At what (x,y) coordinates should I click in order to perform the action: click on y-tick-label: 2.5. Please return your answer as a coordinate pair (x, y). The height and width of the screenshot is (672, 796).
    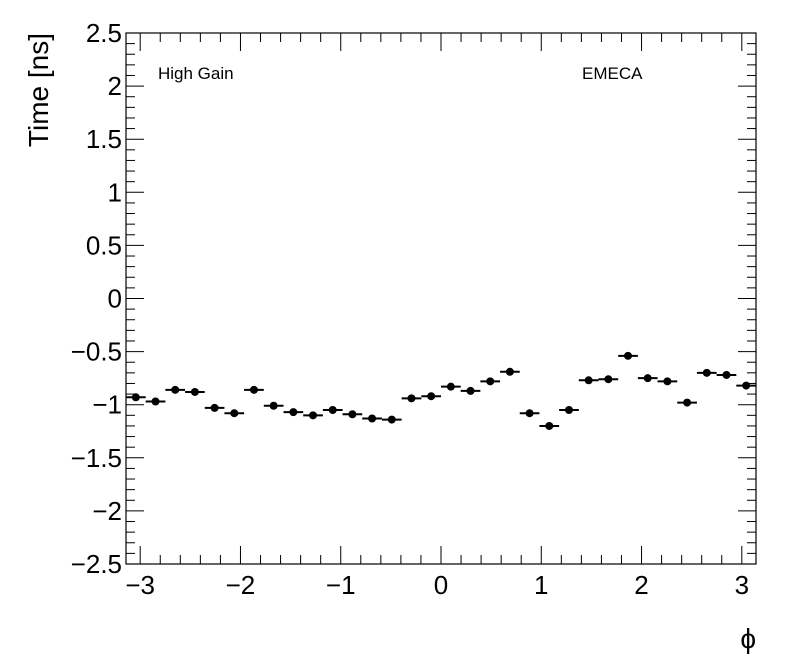
    Looking at the image, I should click on (104, 33).